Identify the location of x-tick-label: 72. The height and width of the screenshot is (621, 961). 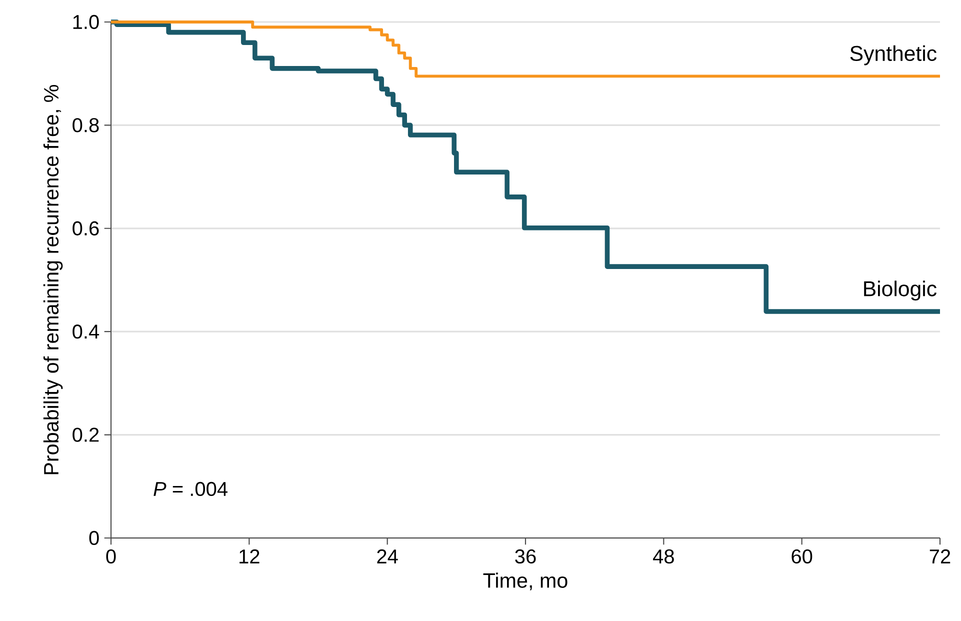
(940, 556).